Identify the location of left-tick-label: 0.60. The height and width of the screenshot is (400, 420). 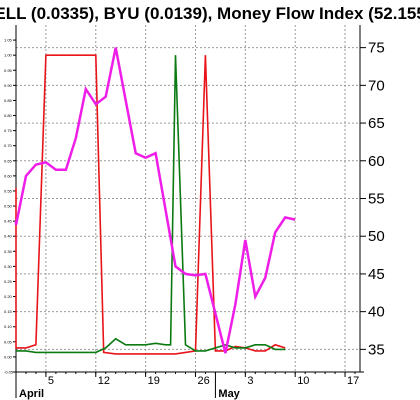
(8, 175).